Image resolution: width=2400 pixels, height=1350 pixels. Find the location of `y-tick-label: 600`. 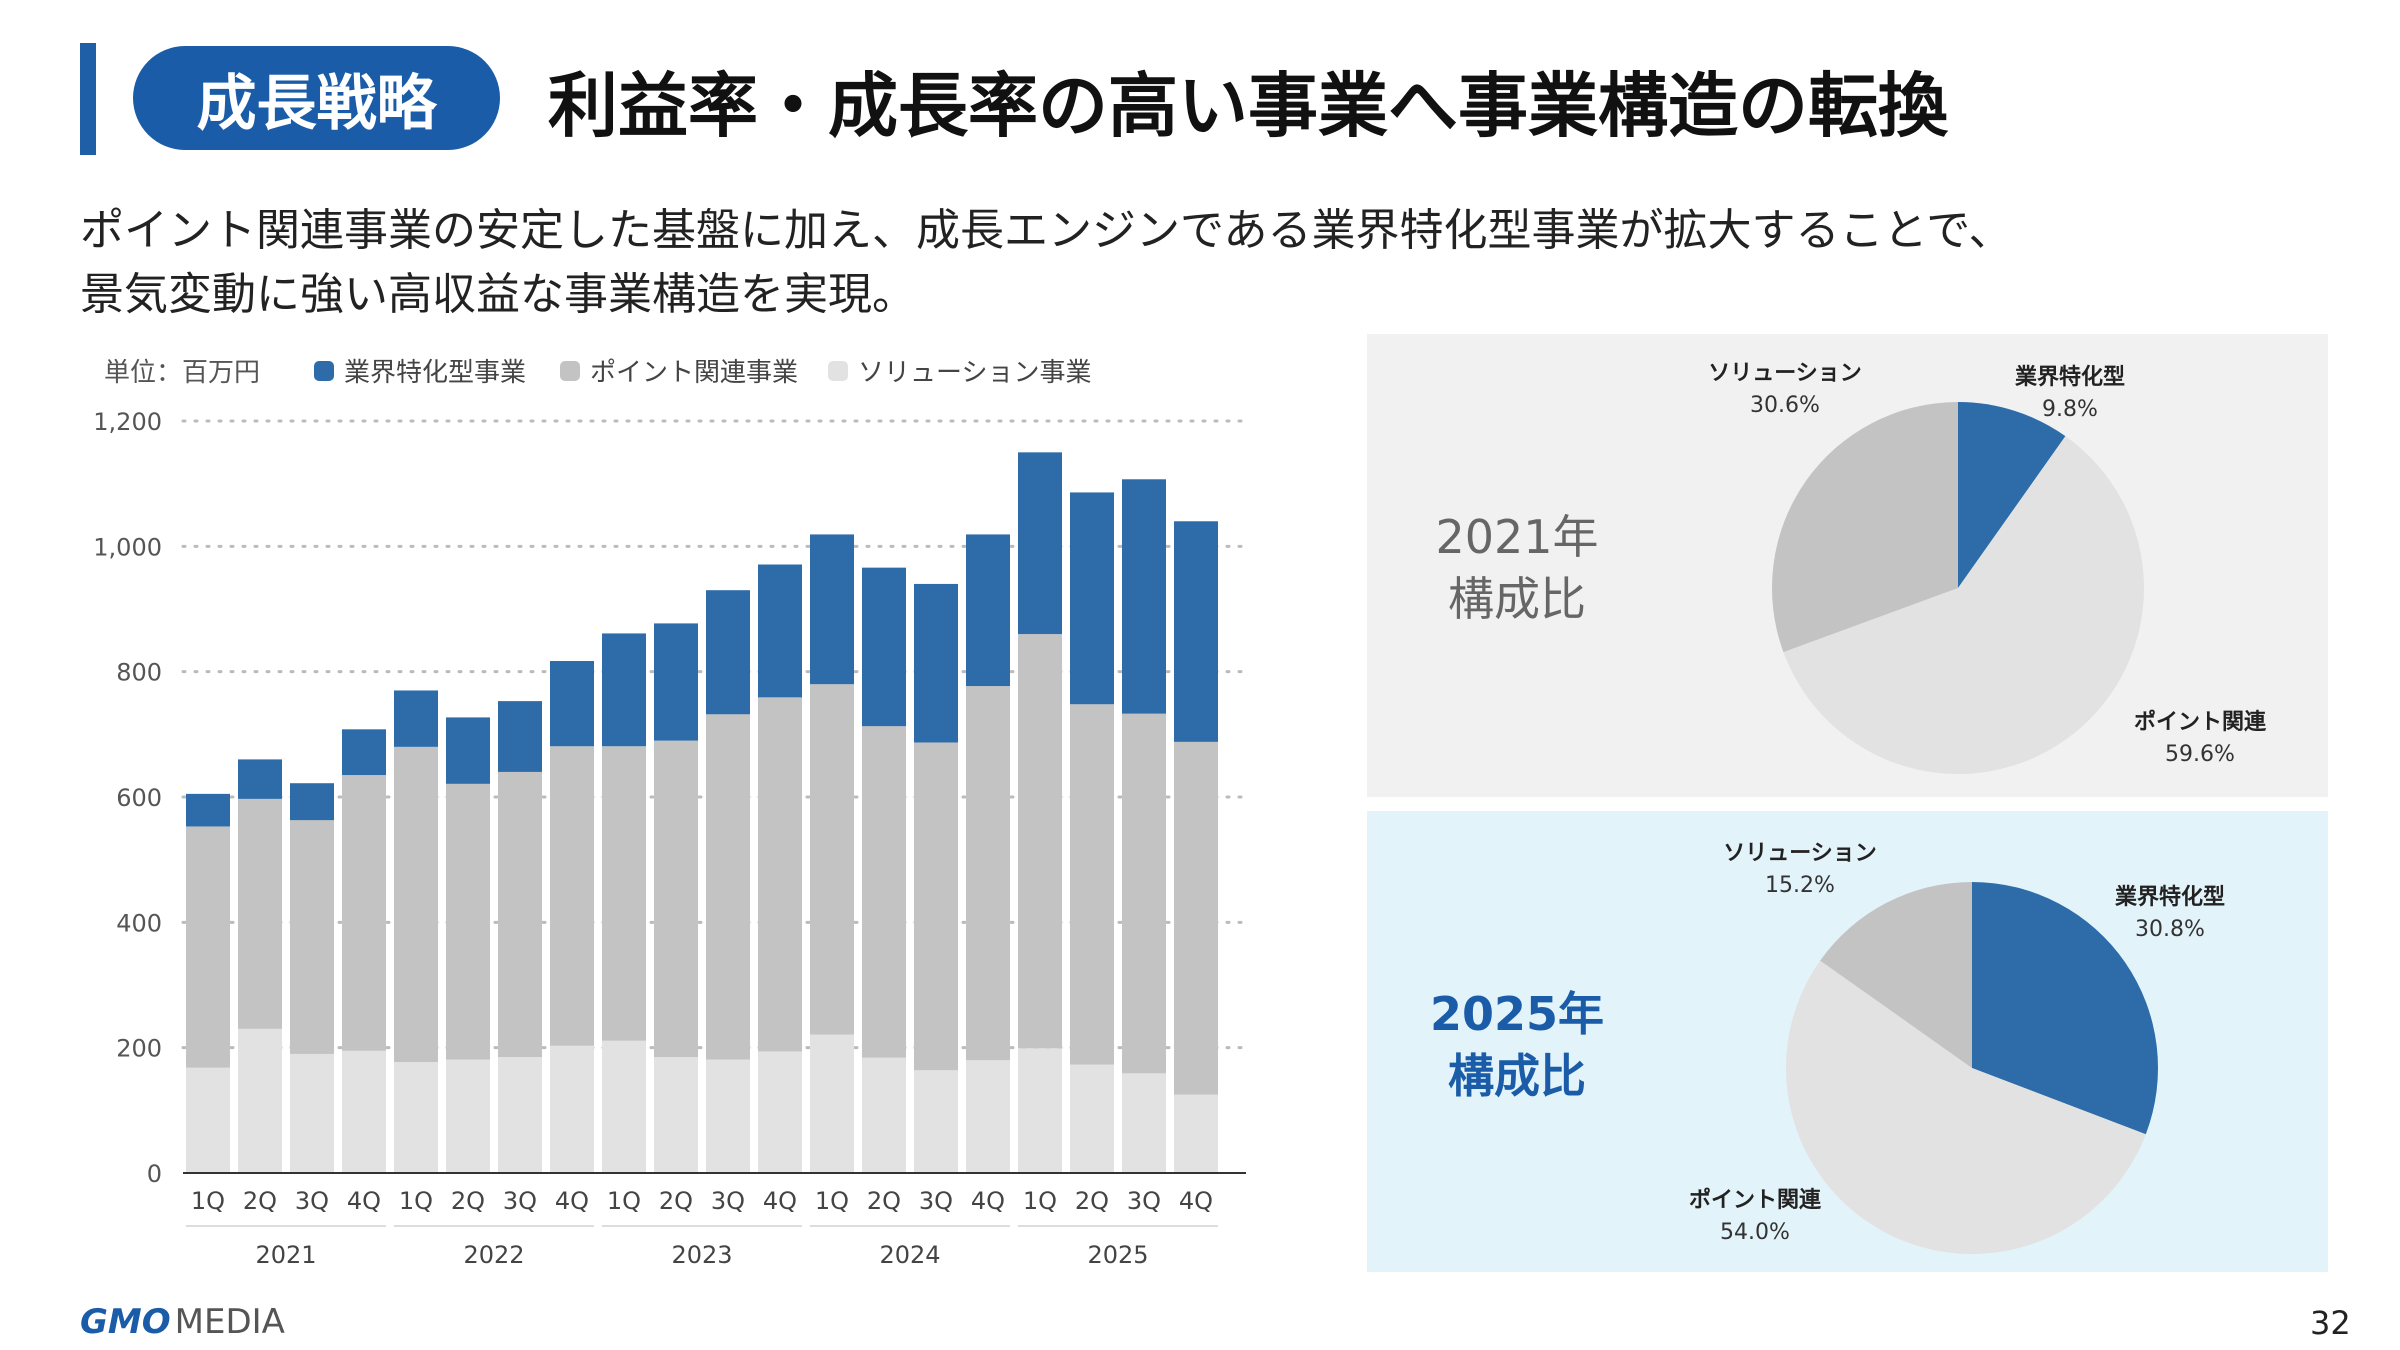

y-tick-label: 600 is located at coordinates (139, 798).